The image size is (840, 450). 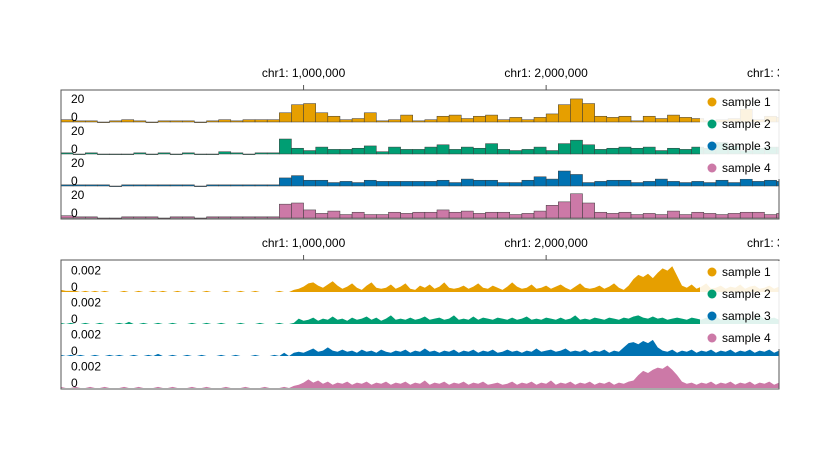 I want to click on legend-label-sample-4: sample 4, so click(x=746, y=338).